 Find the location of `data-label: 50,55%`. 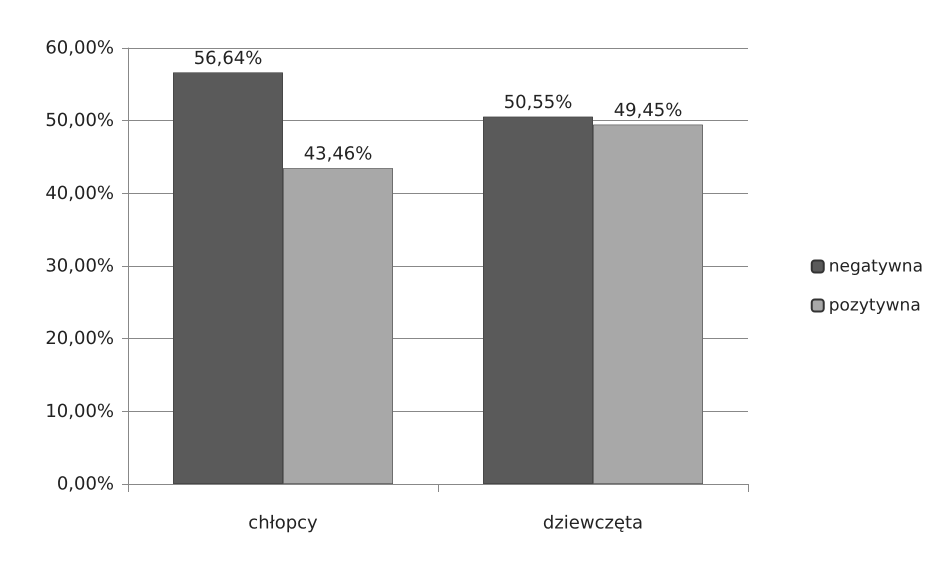

data-label: 50,55% is located at coordinates (538, 103).